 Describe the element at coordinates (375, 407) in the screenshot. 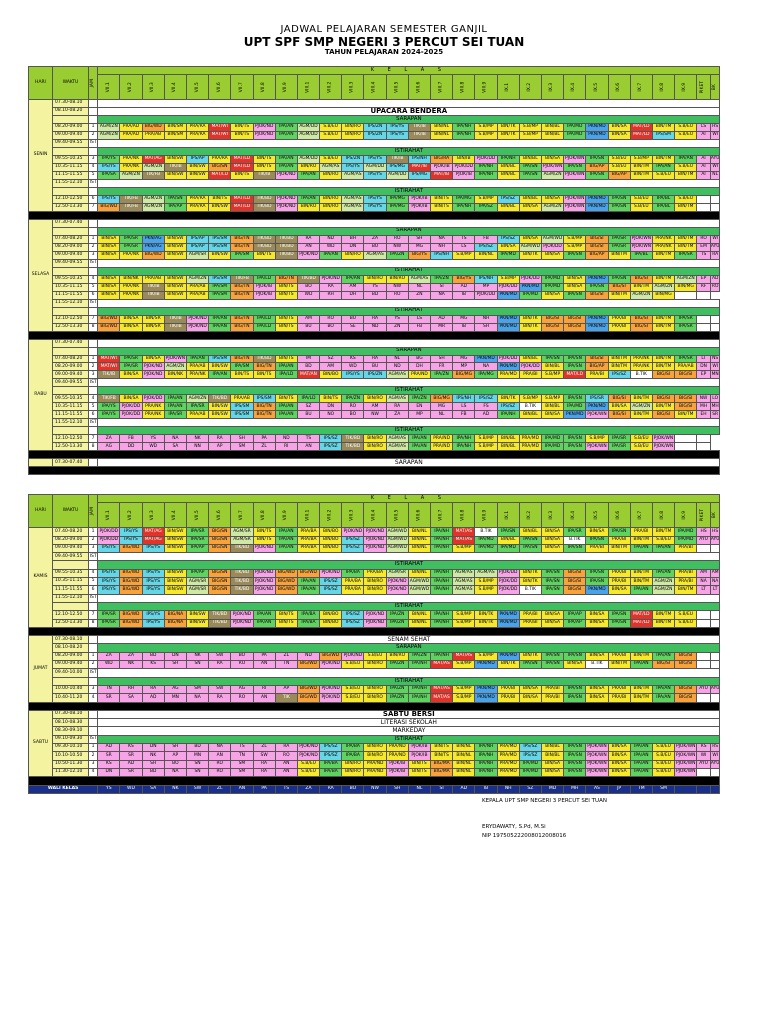

I see `lesson-cell: AM` at that location.